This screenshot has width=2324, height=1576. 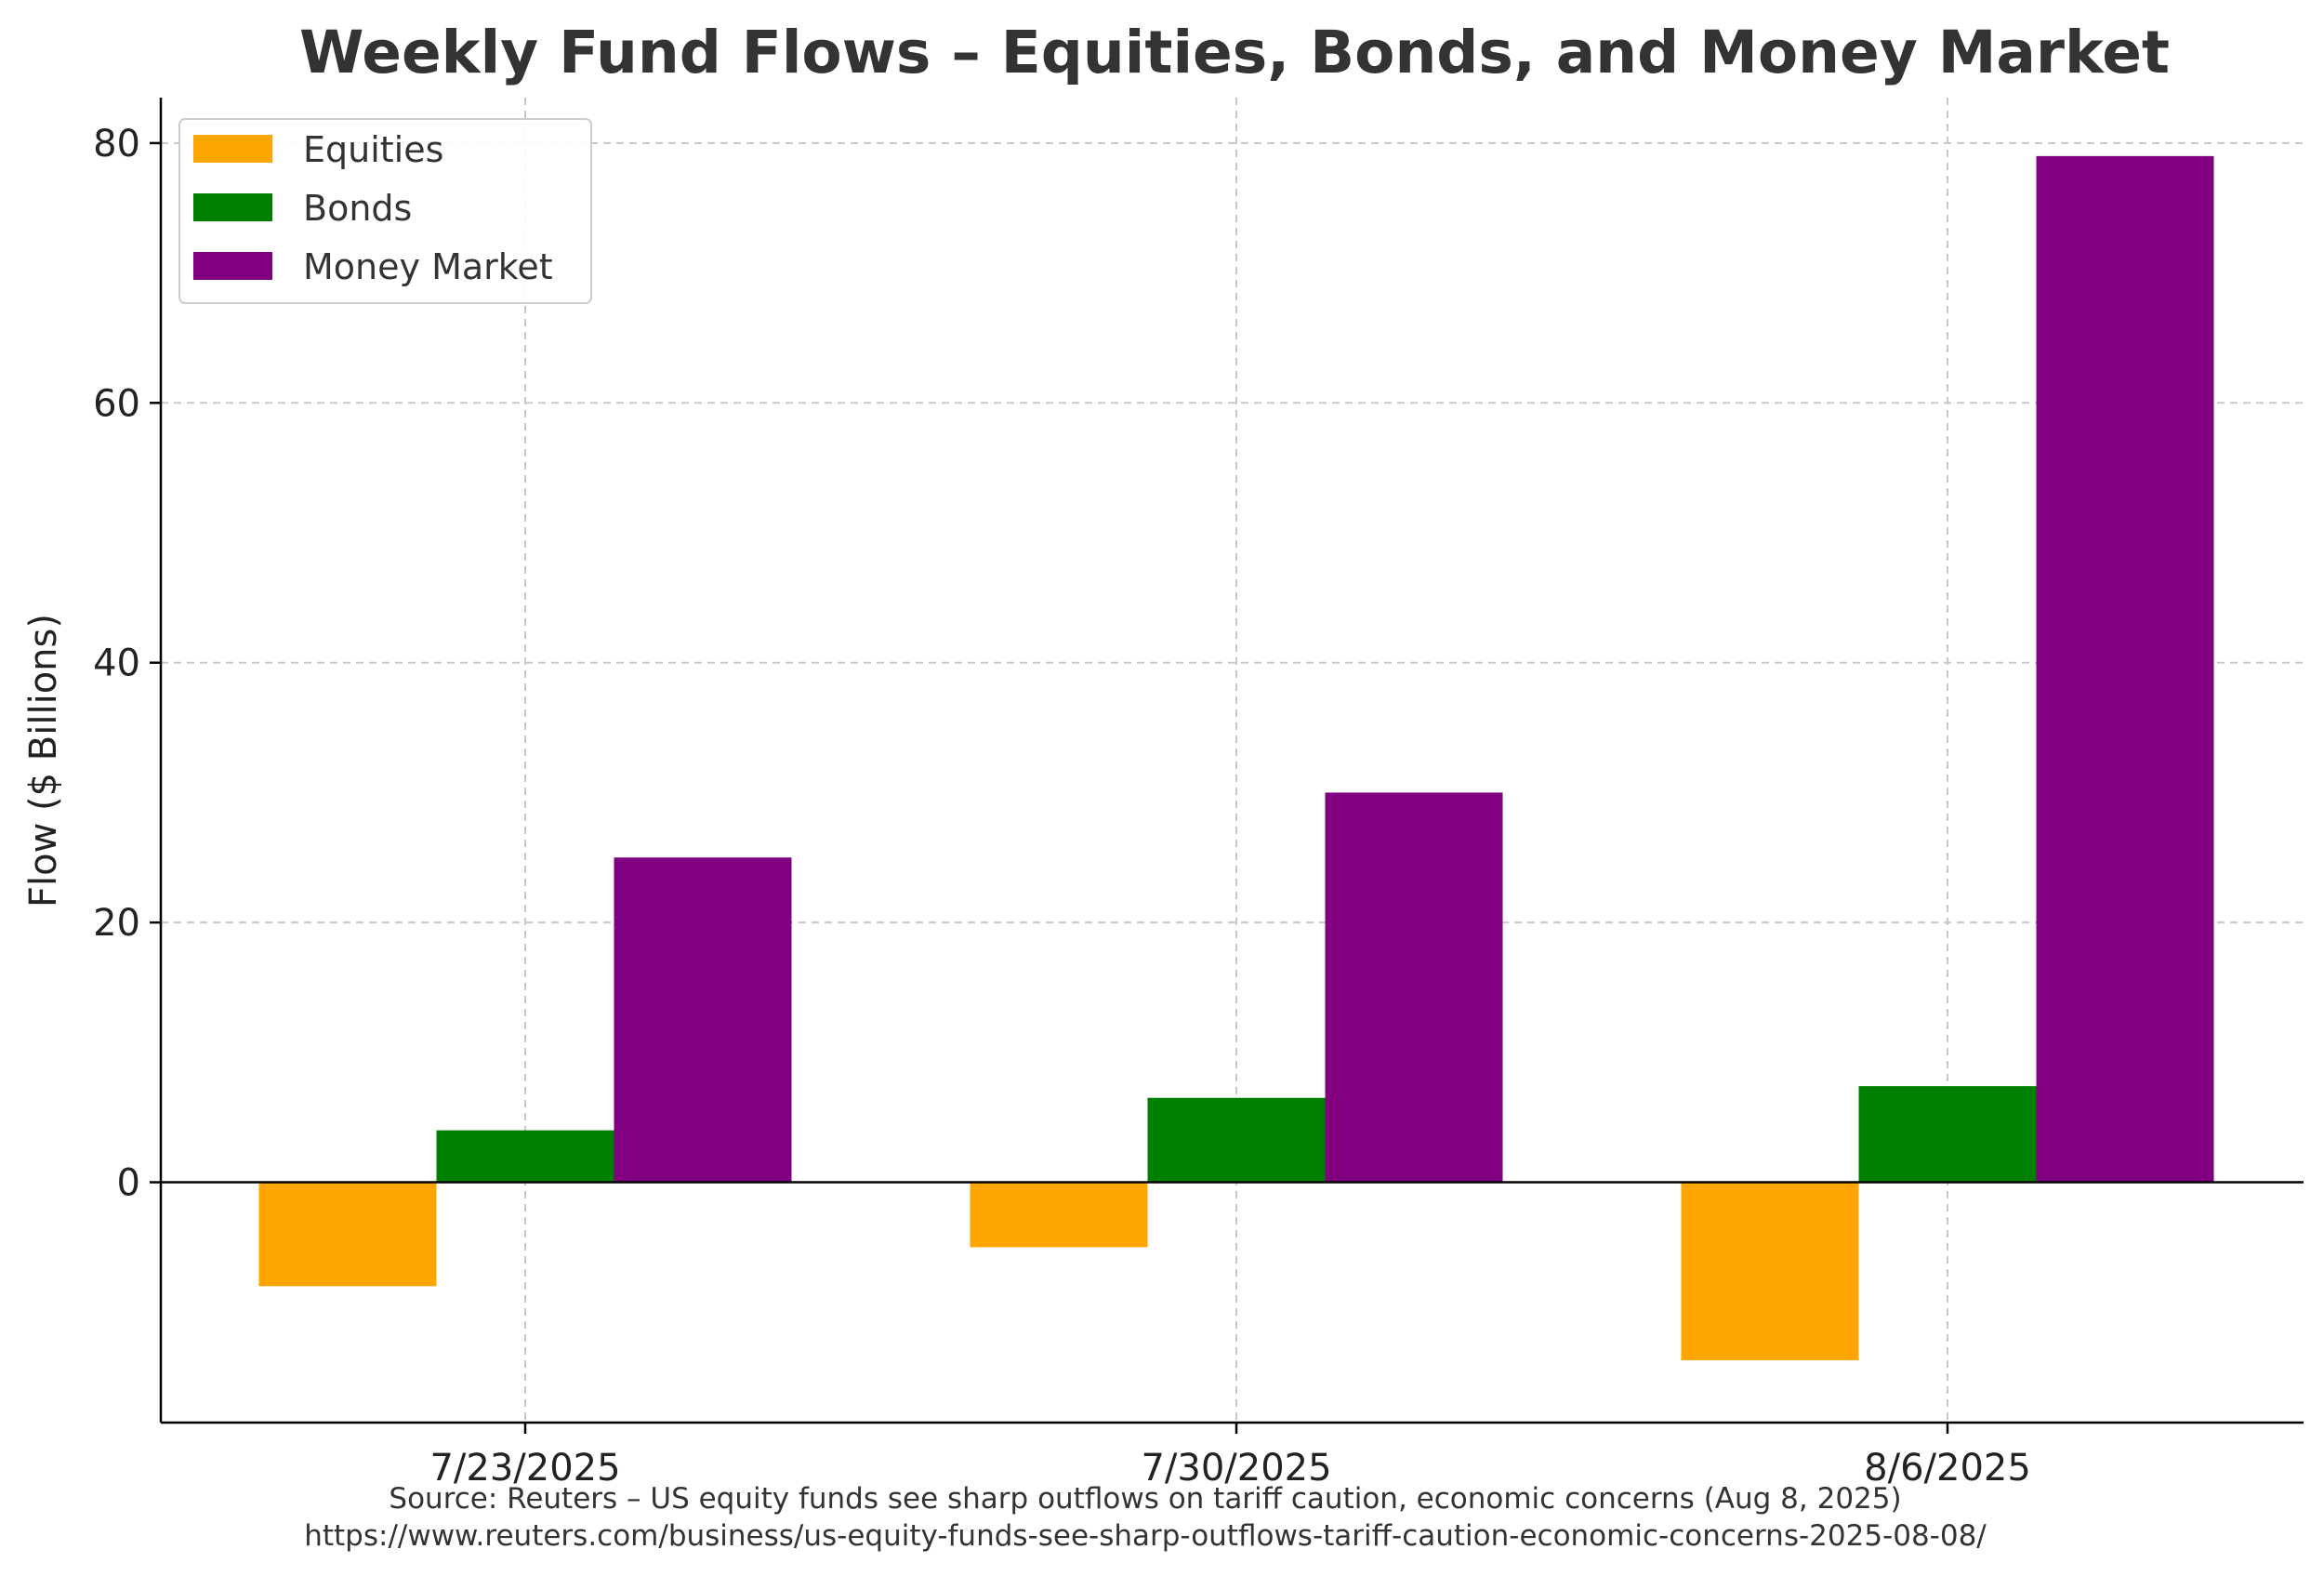 I want to click on legend: Equities Bonds Money Market, so click(x=385, y=211).